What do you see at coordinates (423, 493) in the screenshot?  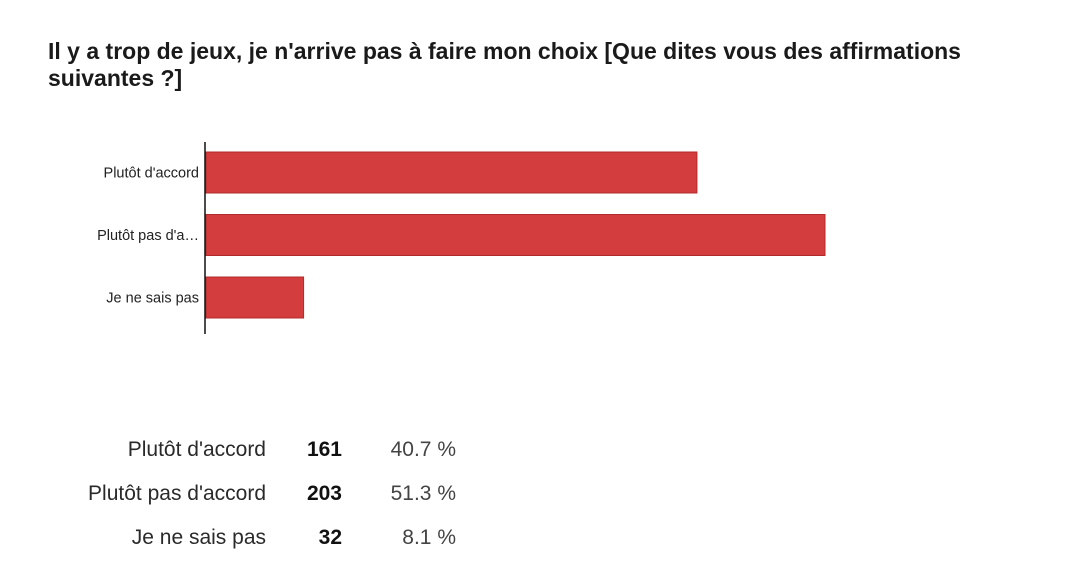 I see `summary-percent: 51.3 %` at bounding box center [423, 493].